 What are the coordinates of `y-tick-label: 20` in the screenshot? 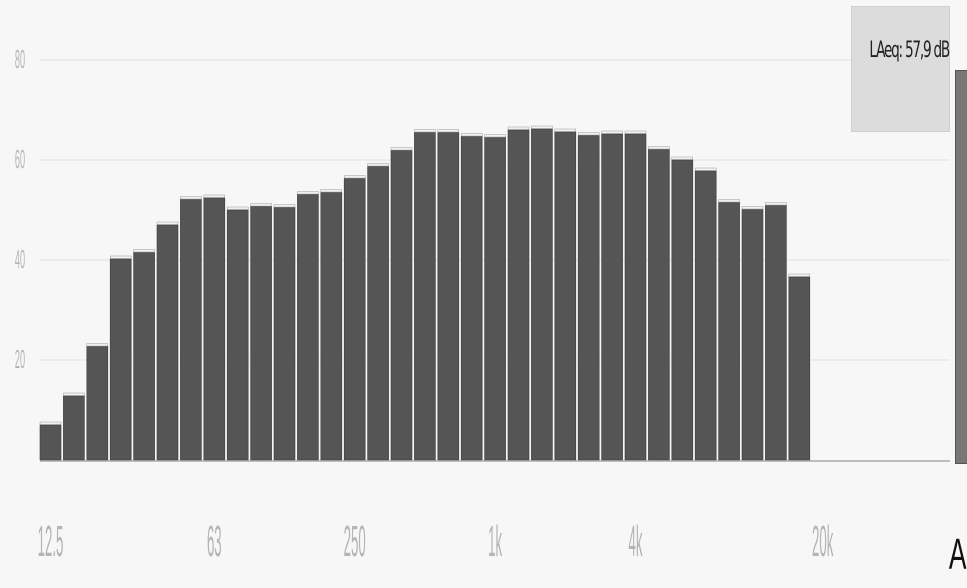 It's located at (20, 359).